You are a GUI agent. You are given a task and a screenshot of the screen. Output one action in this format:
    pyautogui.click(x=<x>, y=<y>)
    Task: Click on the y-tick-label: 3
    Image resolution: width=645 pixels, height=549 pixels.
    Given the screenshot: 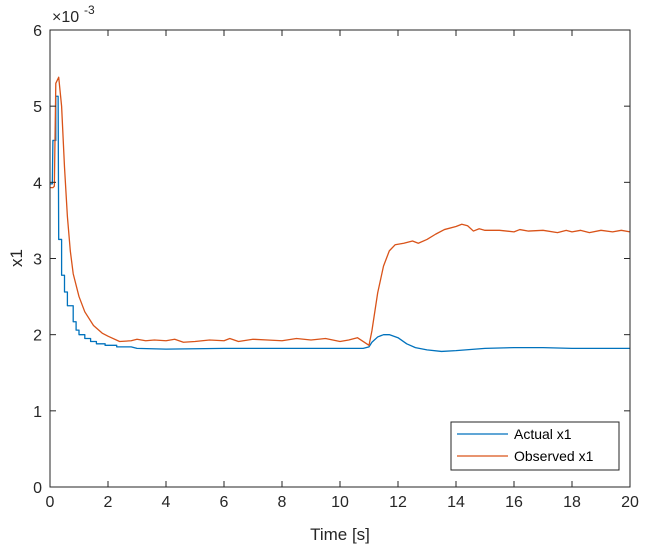 What is the action you would take?
    pyautogui.click(x=37, y=260)
    